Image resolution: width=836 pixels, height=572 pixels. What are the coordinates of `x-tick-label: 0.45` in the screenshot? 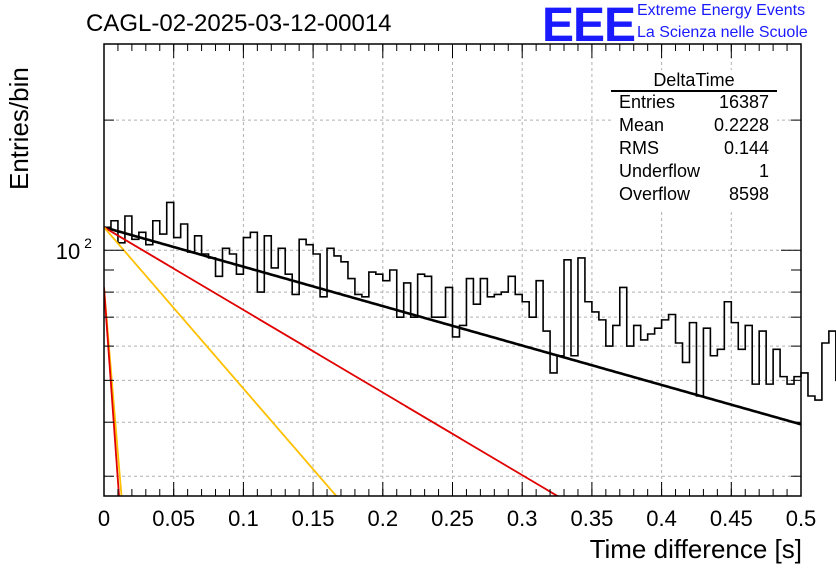 It's located at (731, 518).